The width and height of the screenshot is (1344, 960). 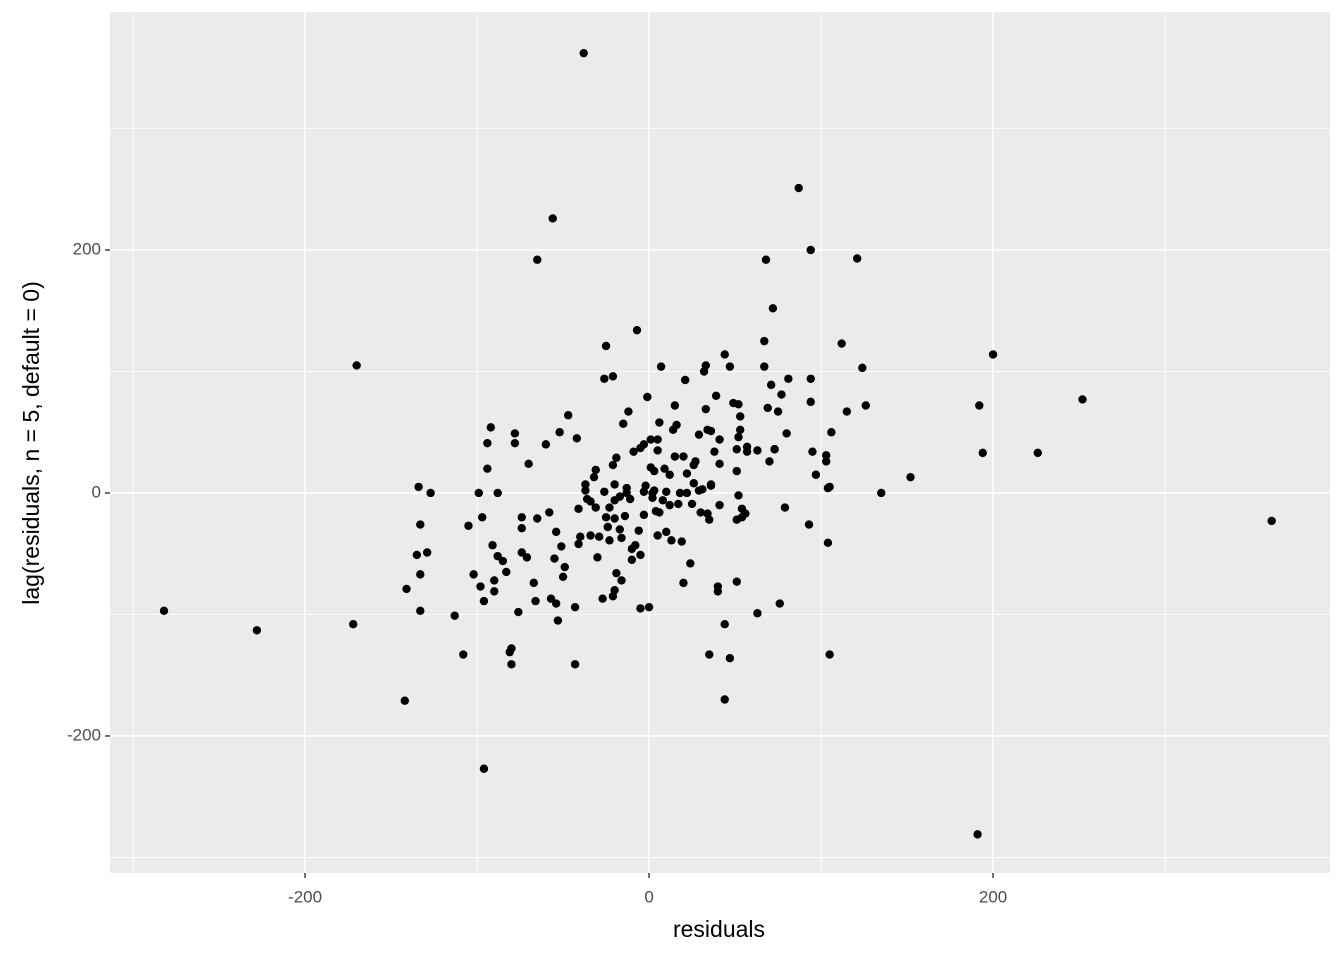 What do you see at coordinates (84, 734) in the screenshot?
I see `y-tick-label: -200` at bounding box center [84, 734].